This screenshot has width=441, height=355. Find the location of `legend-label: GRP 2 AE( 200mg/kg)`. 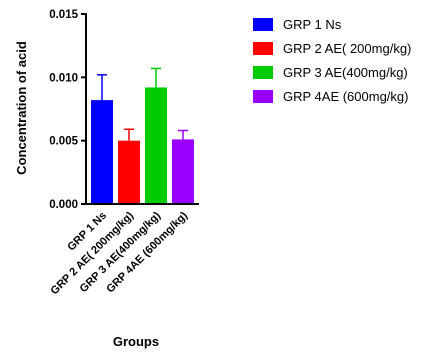

legend-label: GRP 2 AE( 200mg/kg) is located at coordinates (347, 48).